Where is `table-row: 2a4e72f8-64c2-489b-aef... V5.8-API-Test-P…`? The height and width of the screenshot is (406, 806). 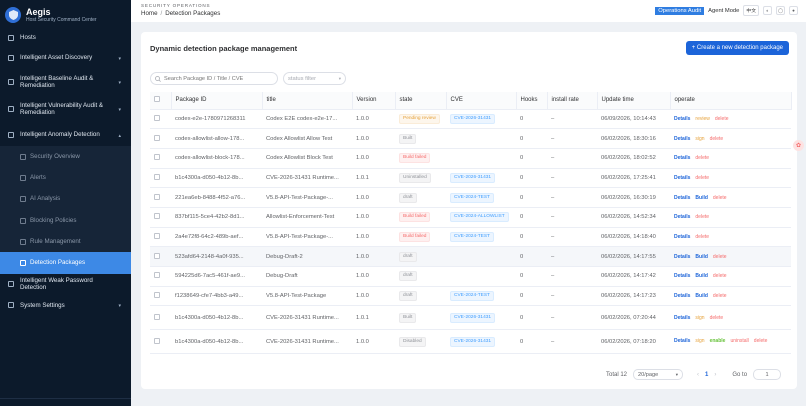
table-row: 2a4e72f8-64c2-489b-aef... V5.8-API-Test-P… is located at coordinates (470, 237).